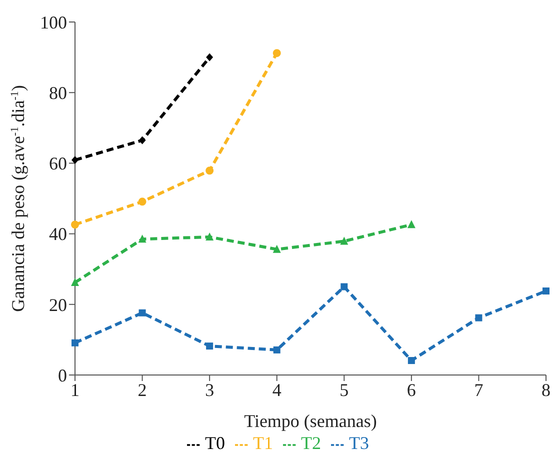 The width and height of the screenshot is (558, 462). I want to click on x-tick-label: 5, so click(344, 390).